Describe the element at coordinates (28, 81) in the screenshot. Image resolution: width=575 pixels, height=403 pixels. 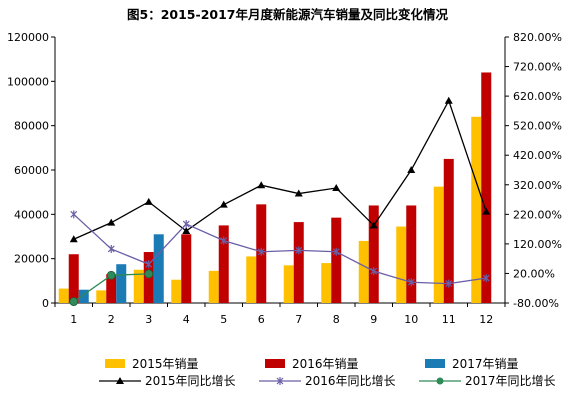
I see `left-axis-tick-label: 100000` at that location.